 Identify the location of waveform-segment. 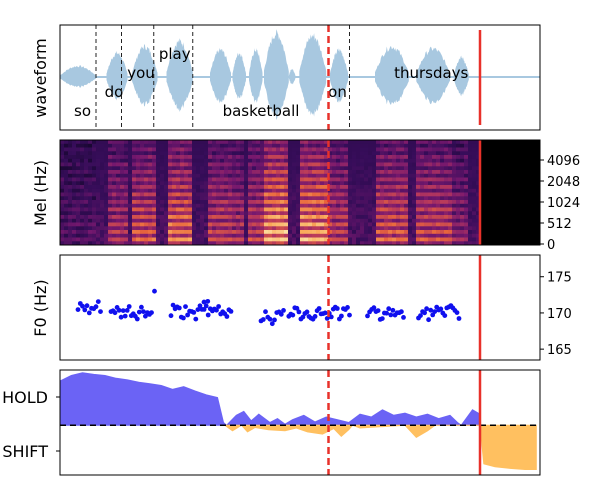
(461, 76).